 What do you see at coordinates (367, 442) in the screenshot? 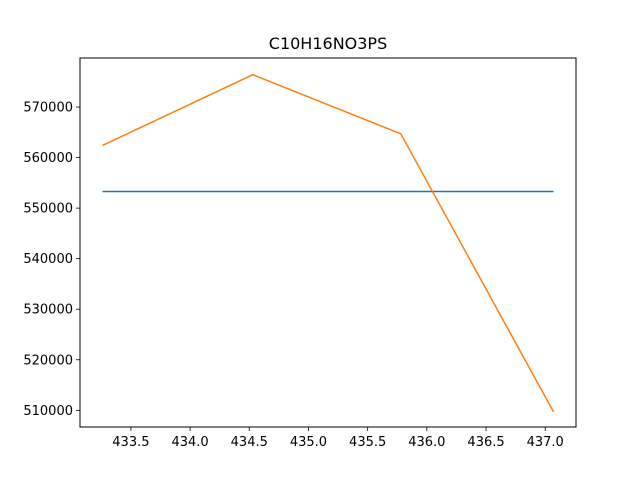
I see `x-tick-label: 435.5` at bounding box center [367, 442].